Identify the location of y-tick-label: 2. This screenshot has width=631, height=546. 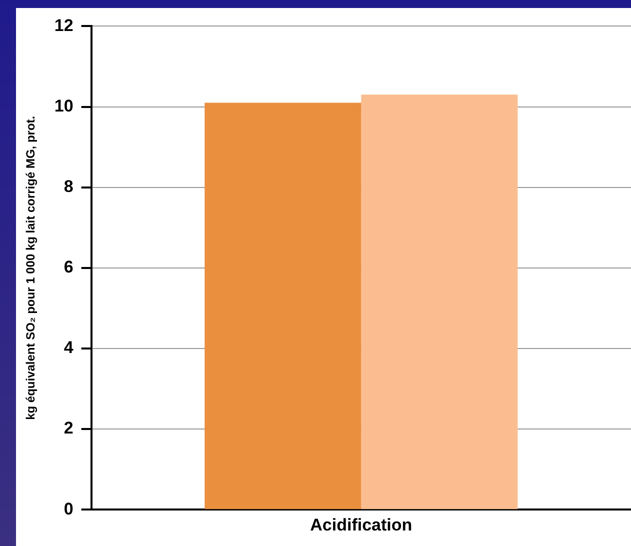
(69, 428).